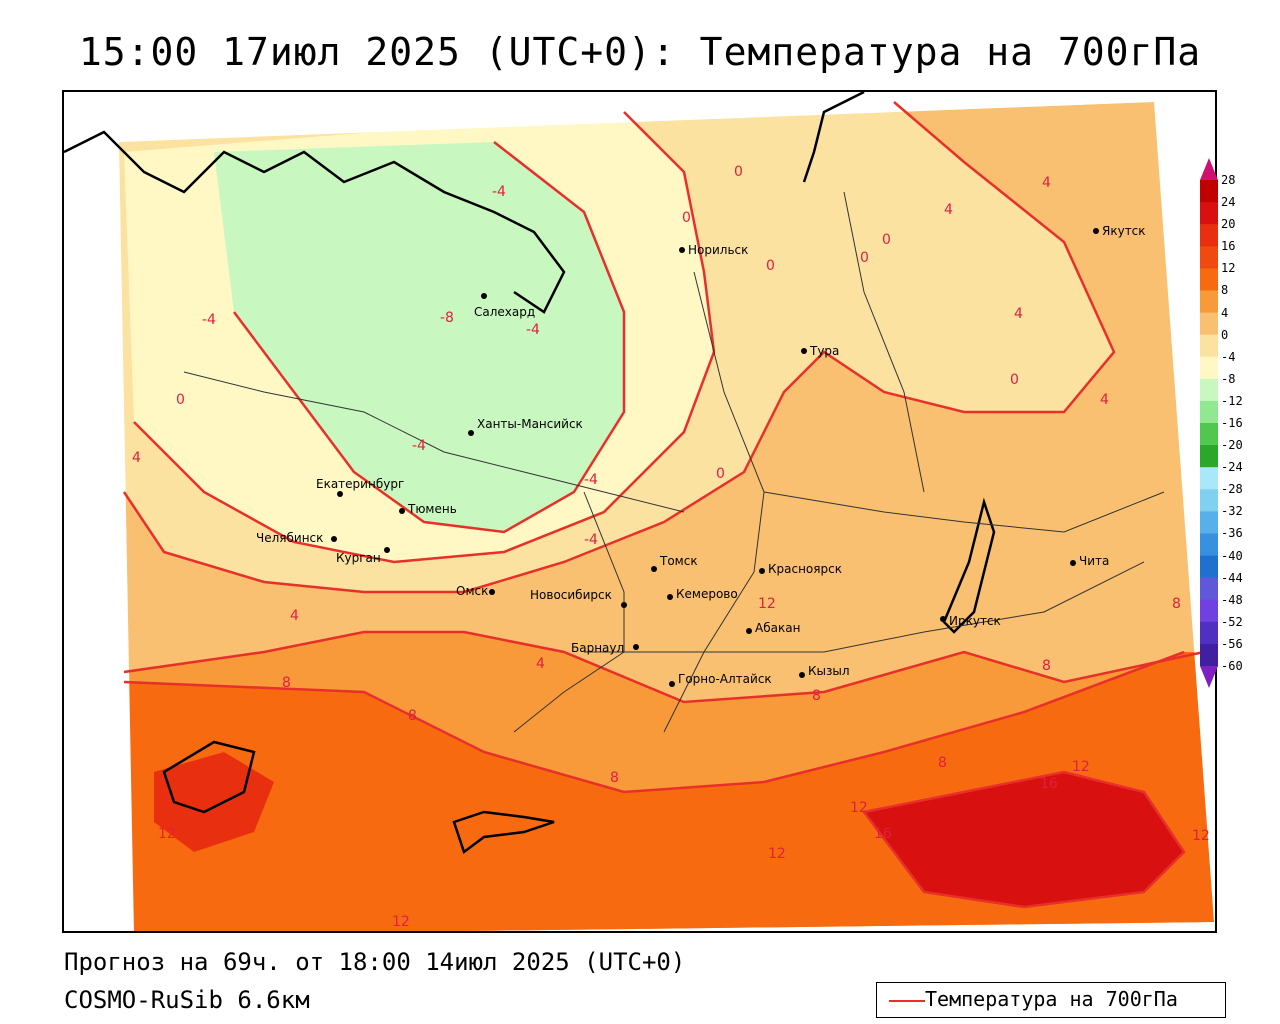  Describe the element at coordinates (1228, 246) in the screenshot. I see `colorbar-tick-label: 16` at that location.